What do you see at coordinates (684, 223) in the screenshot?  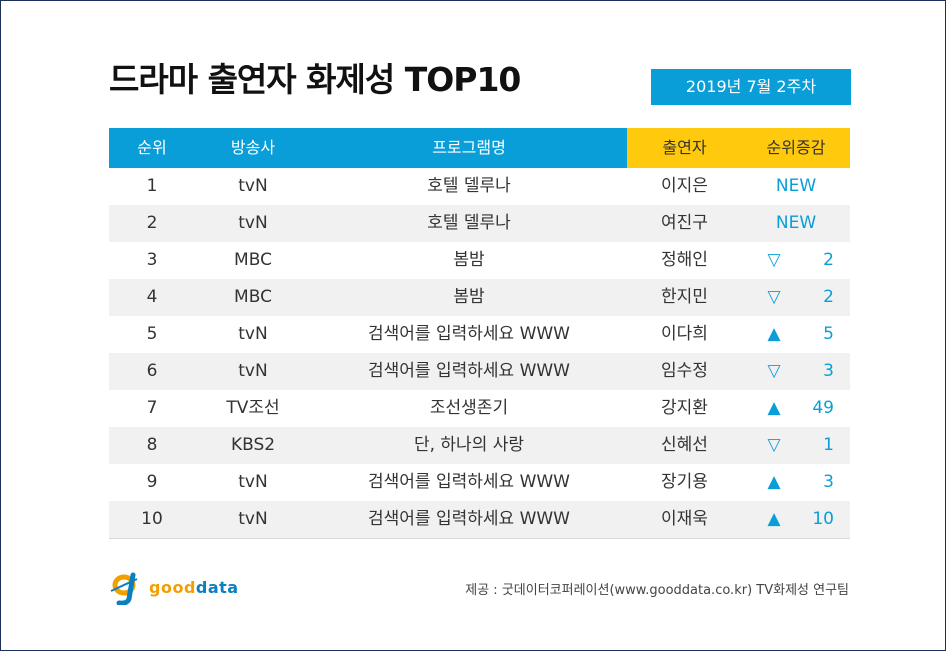 I see `performer-cell: 여진구` at bounding box center [684, 223].